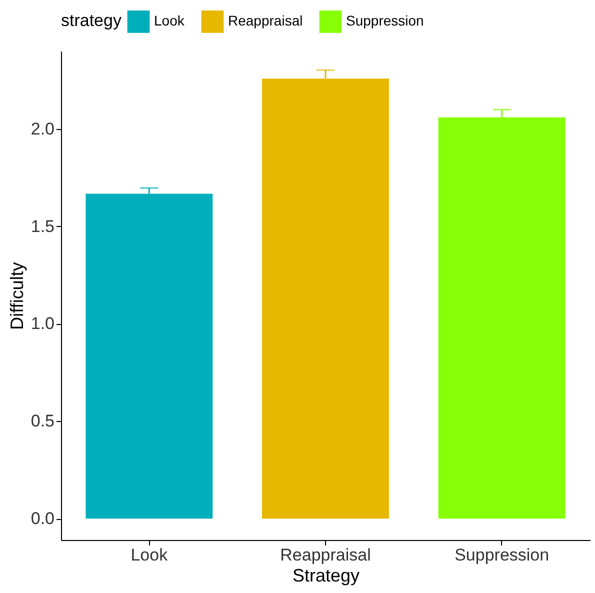 The height and width of the screenshot is (593, 595). Describe the element at coordinates (42, 128) in the screenshot. I see `y-tick-label: 2.0` at that location.